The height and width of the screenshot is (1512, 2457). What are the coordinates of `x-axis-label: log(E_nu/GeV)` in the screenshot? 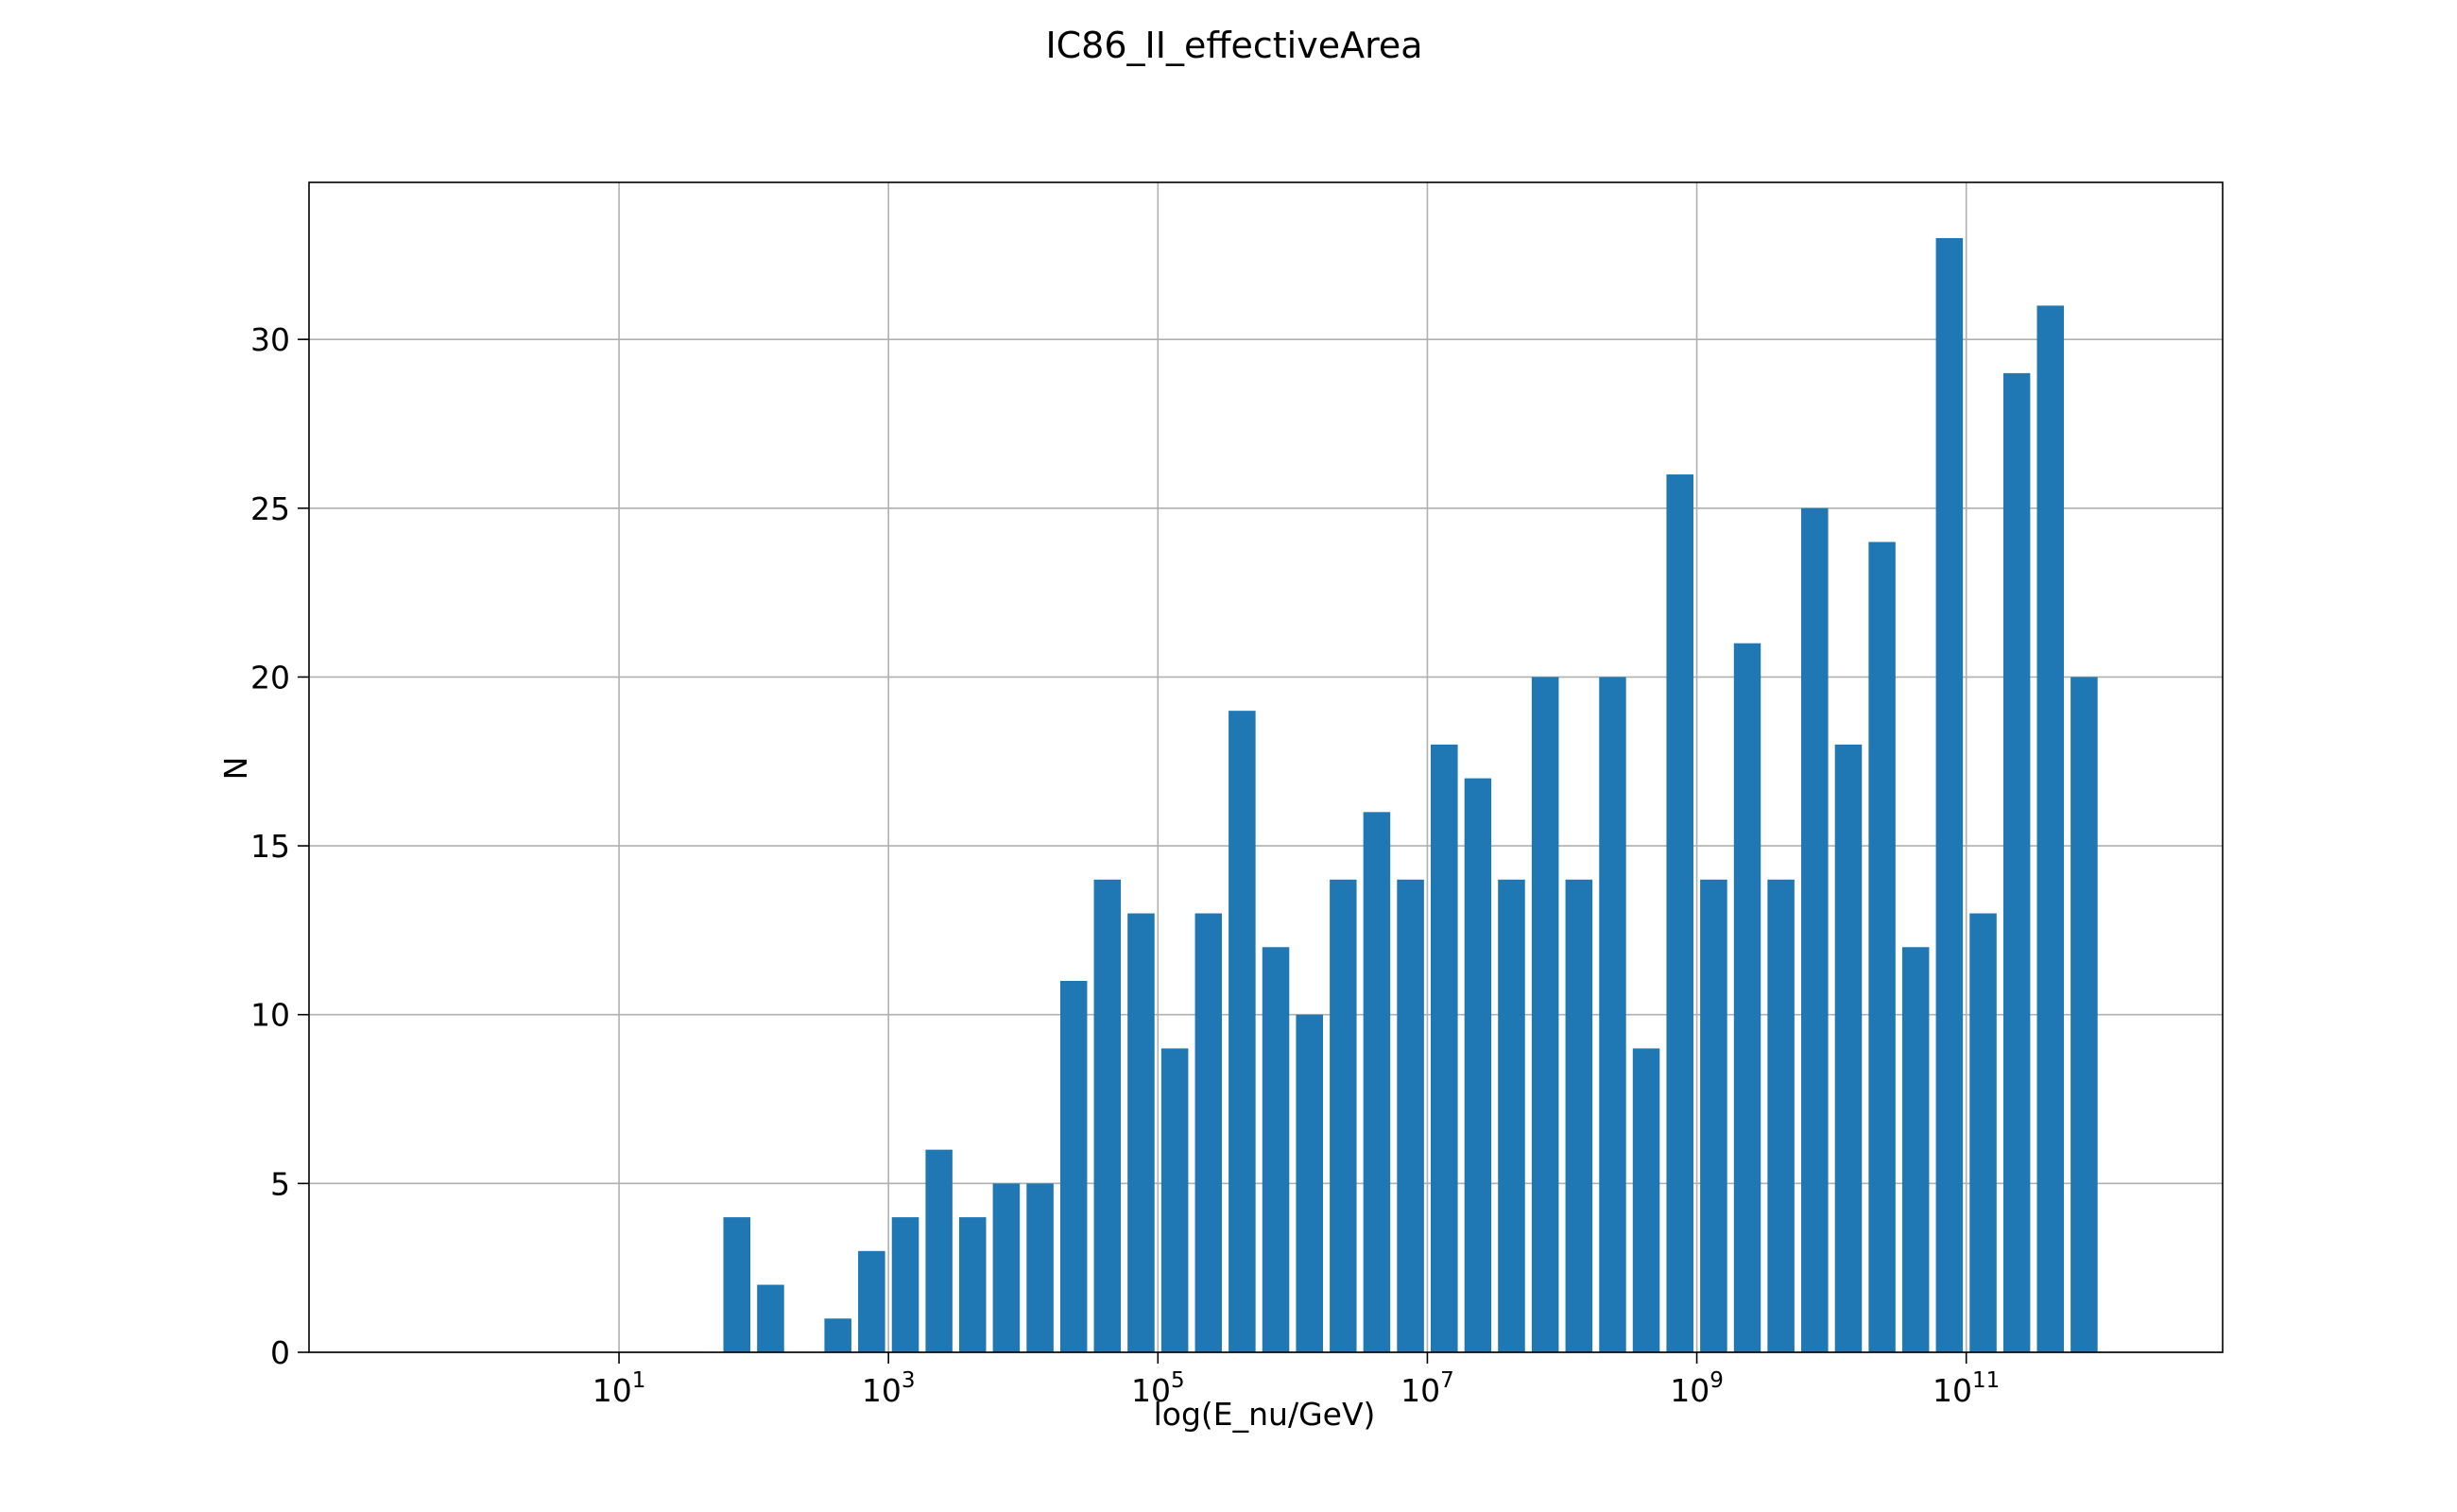 It's located at (1265, 1414).